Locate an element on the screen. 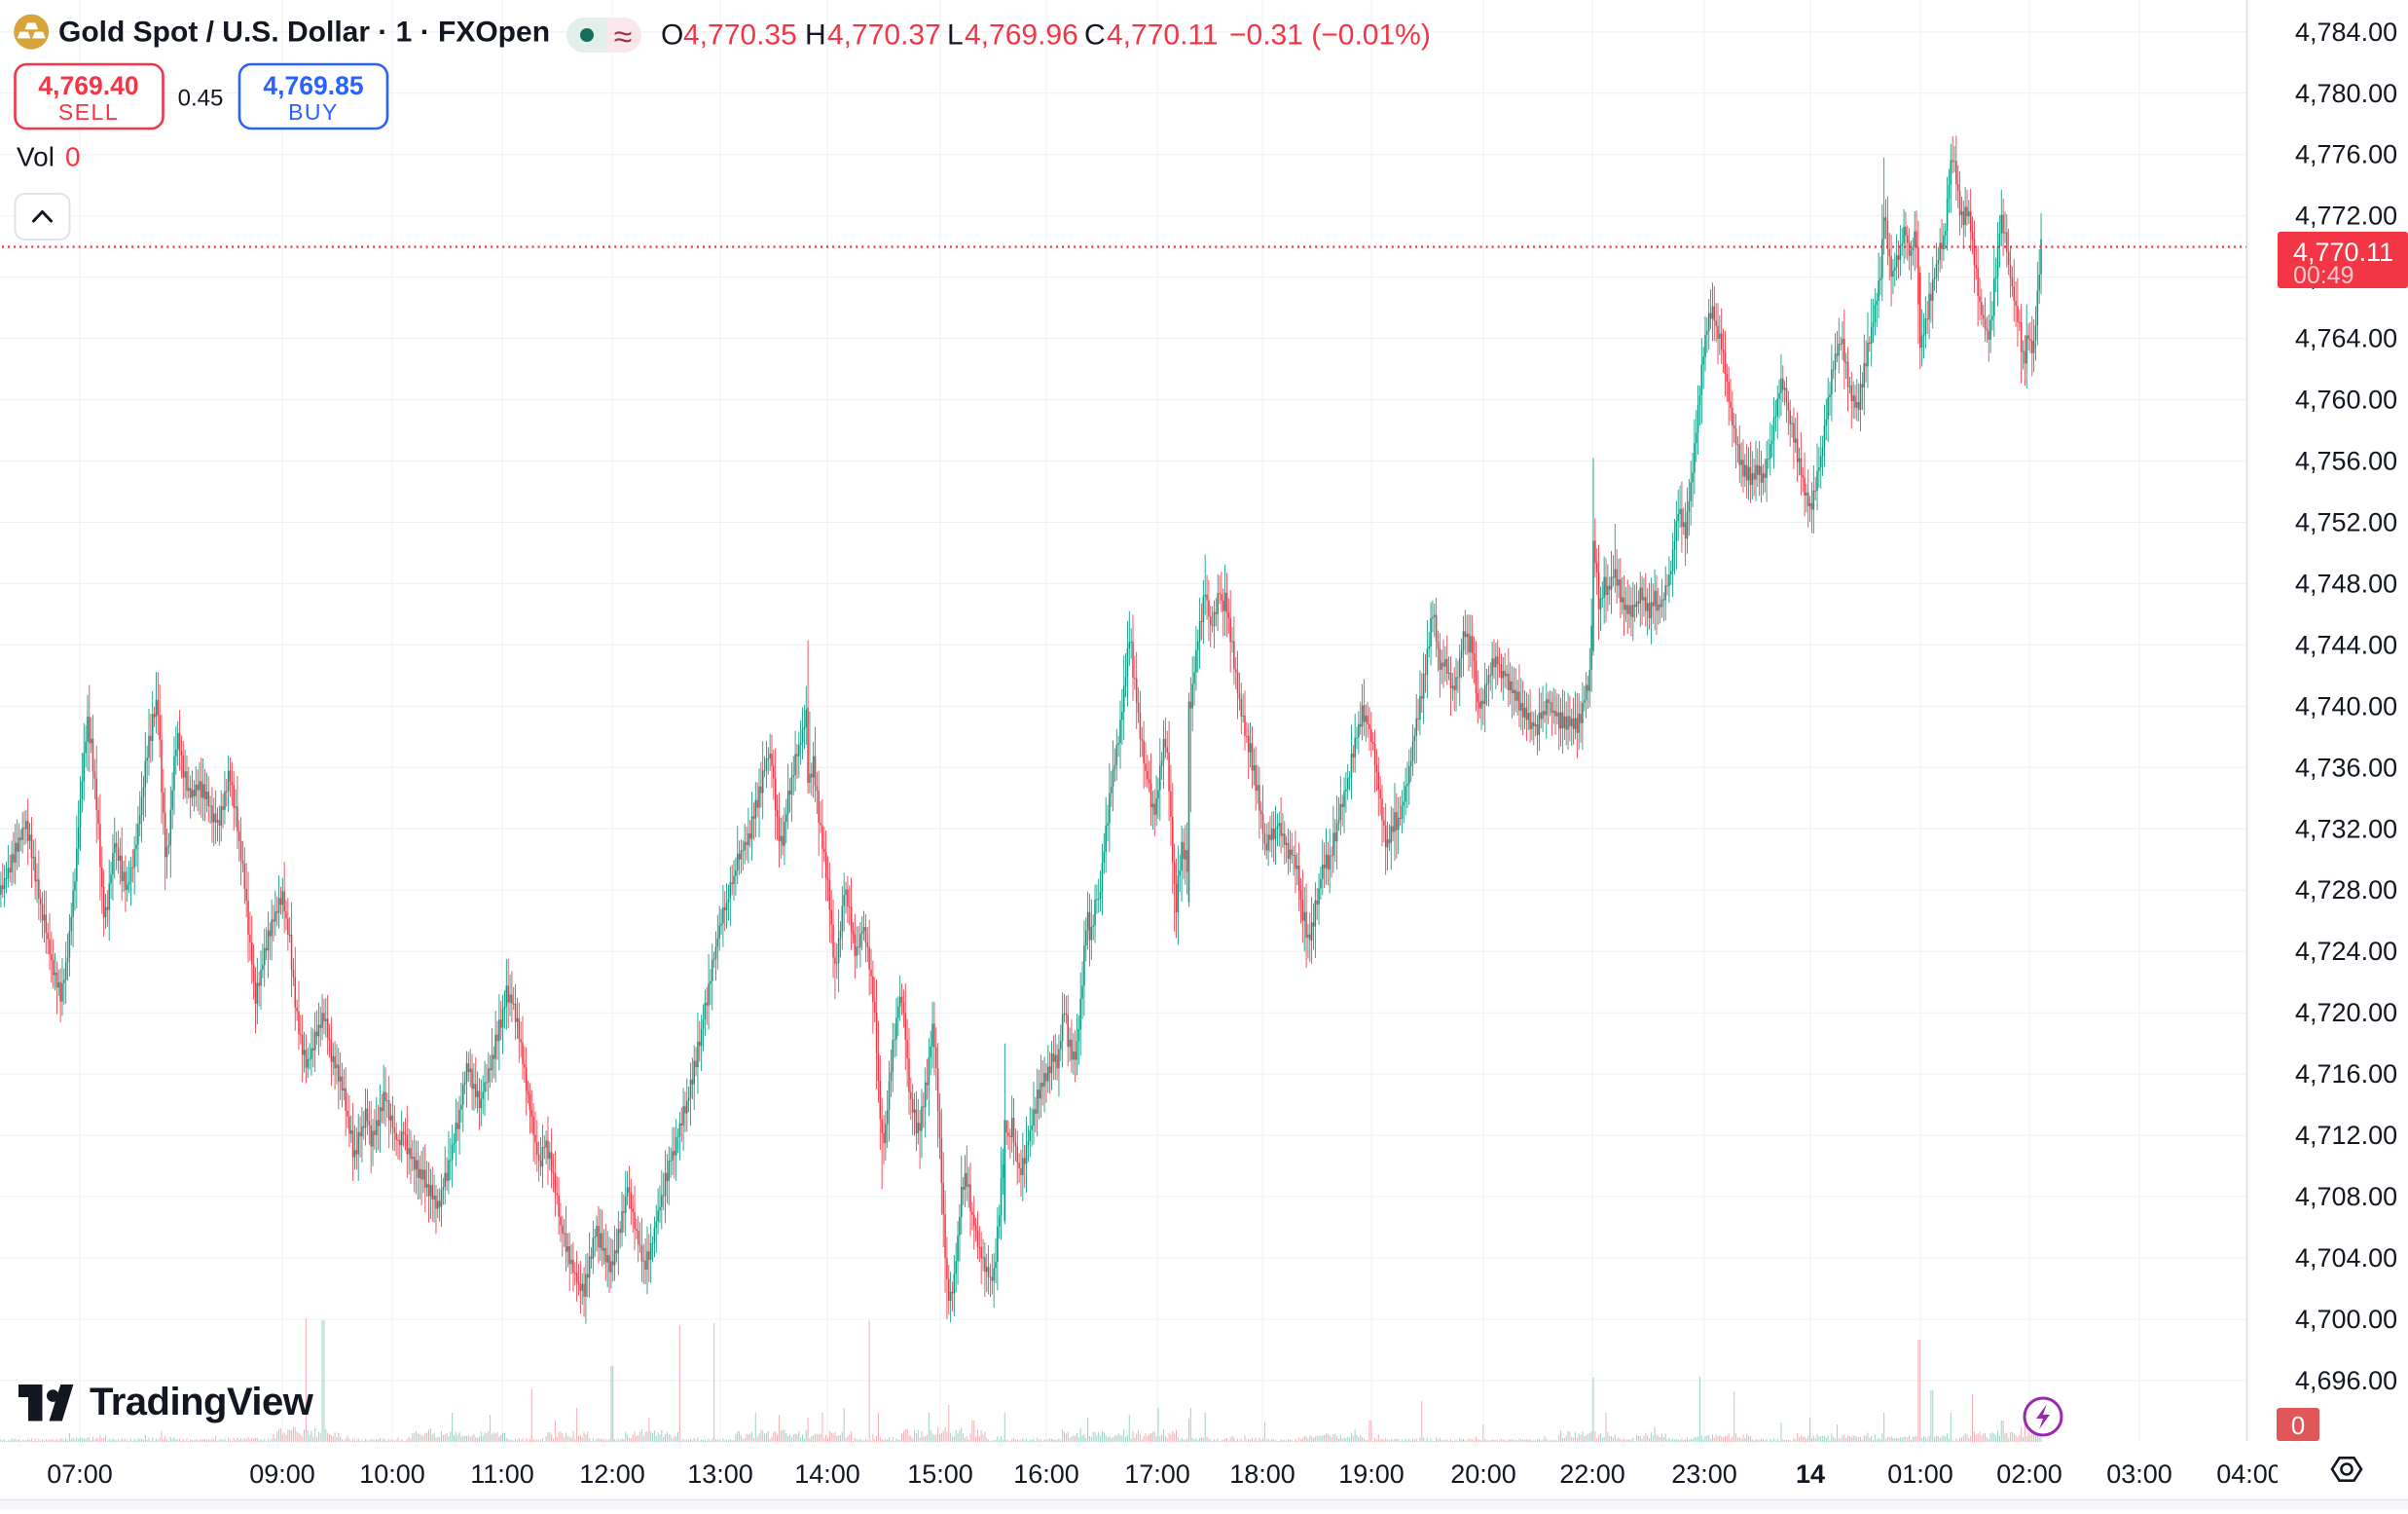 Image resolution: width=2408 pixels, height=1514 pixels. svg-text: 4,760.00 is located at coordinates (2346, 400).